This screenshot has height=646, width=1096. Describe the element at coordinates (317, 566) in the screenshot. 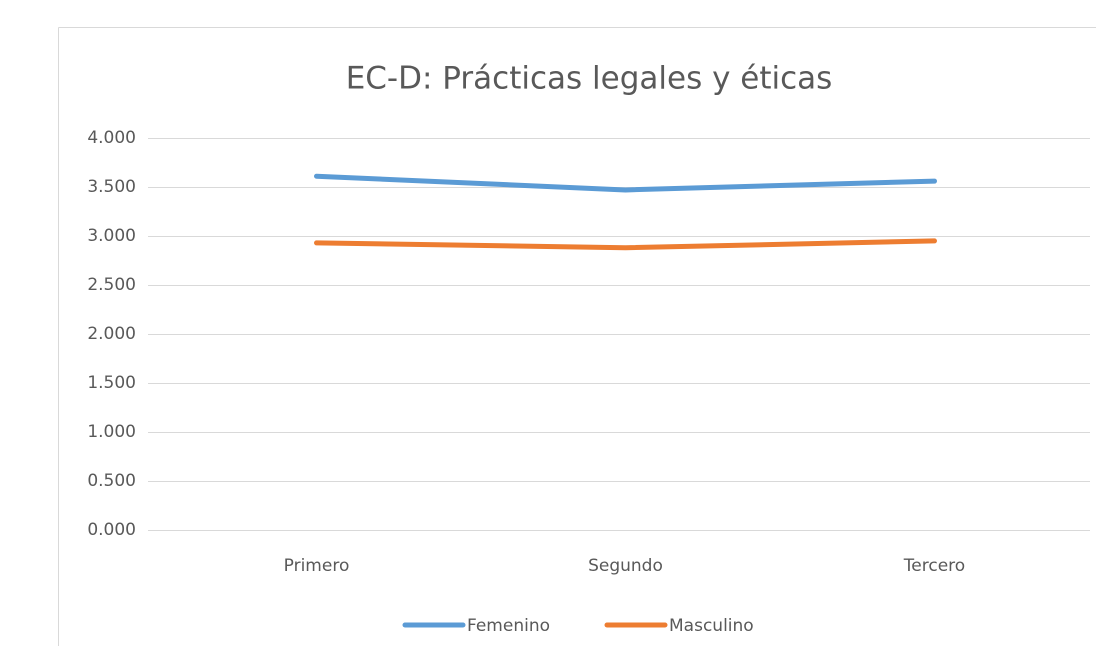

I see `x-tick-label: Primero` at that location.